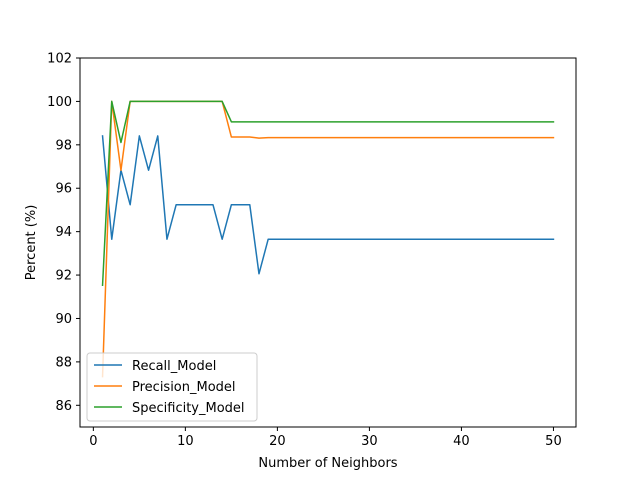 The image size is (640, 480). Describe the element at coordinates (63, 145) in the screenshot. I see `y-tick-label: 98` at that location.